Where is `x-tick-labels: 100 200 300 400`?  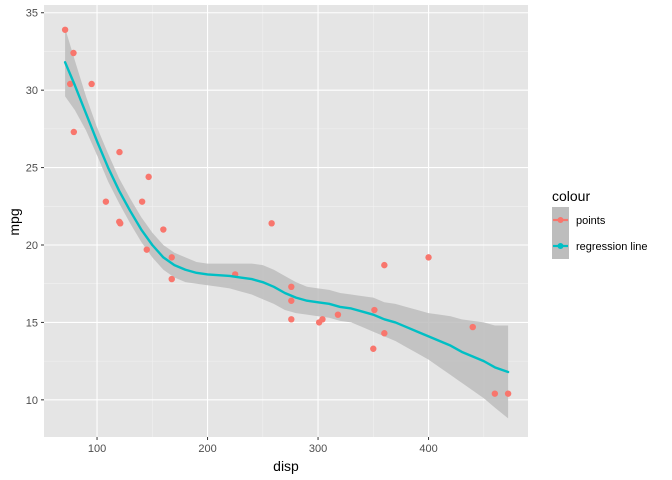
x-tick-labels: 100 200 300 400 is located at coordinates (263, 449).